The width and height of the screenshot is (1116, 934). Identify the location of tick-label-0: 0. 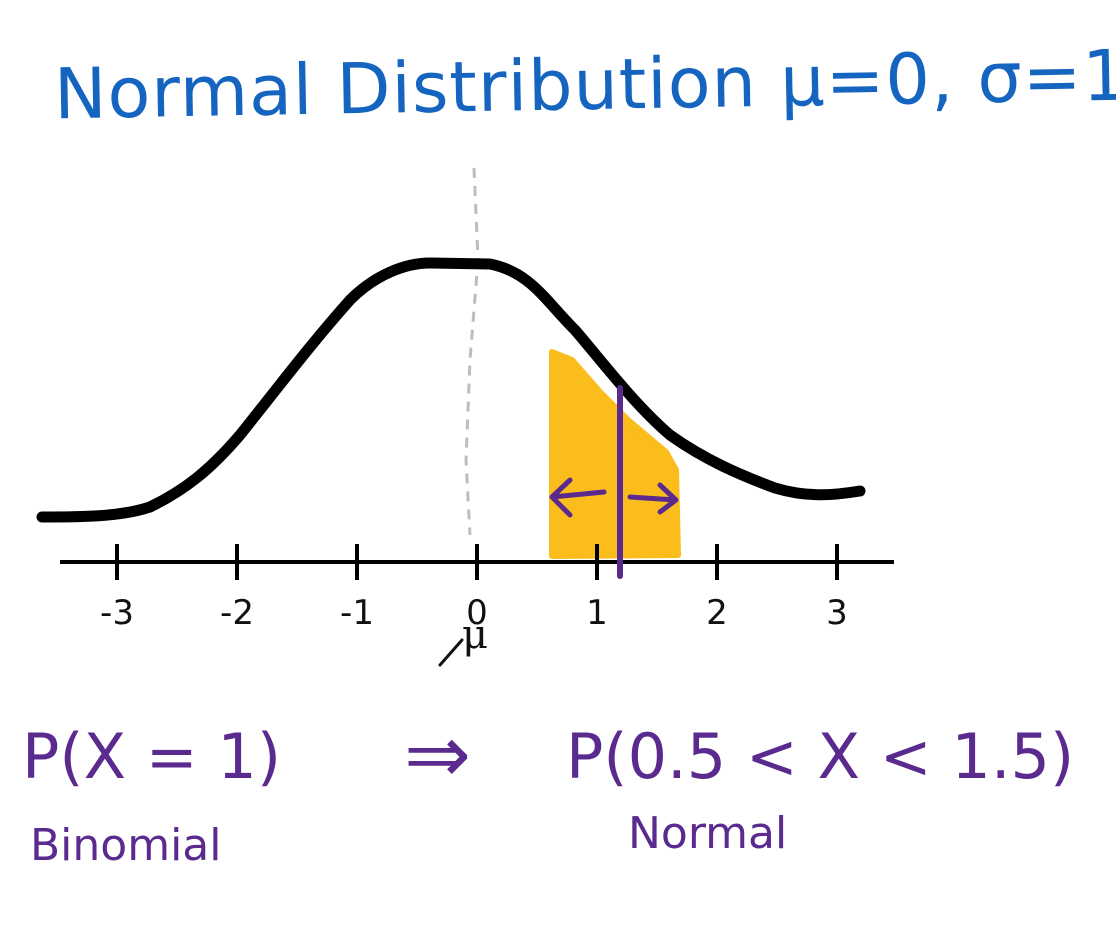
(477, 613).